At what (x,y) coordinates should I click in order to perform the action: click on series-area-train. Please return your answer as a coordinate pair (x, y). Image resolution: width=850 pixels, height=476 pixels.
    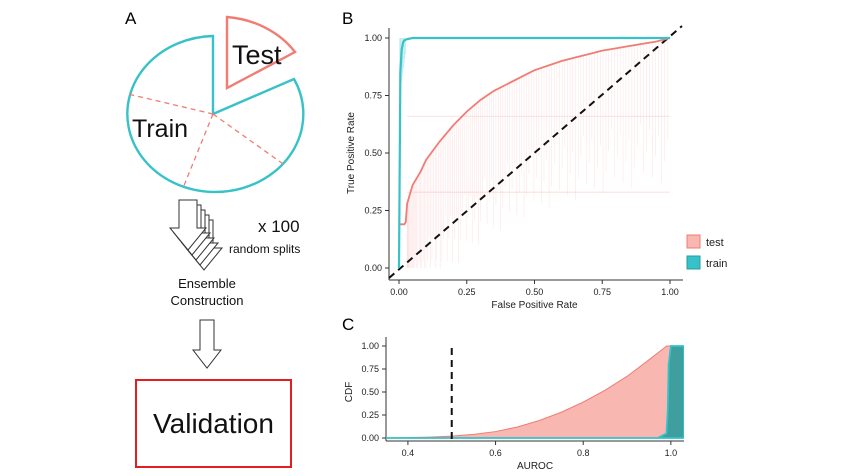
    Looking at the image, I should click on (535, 392).